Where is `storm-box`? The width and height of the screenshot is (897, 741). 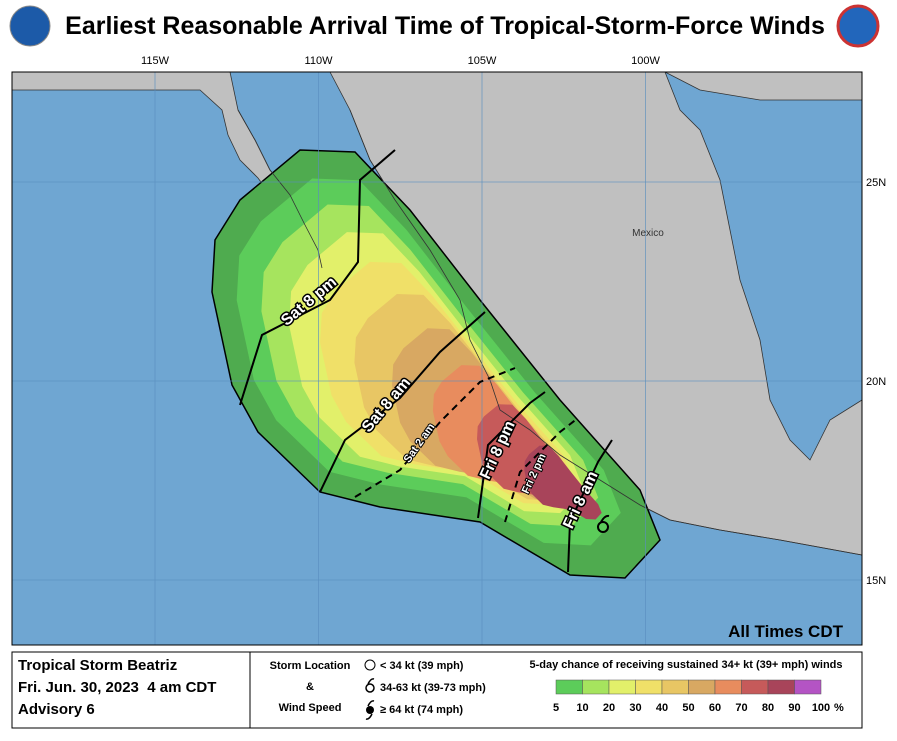 storm-box is located at coordinates (131, 690).